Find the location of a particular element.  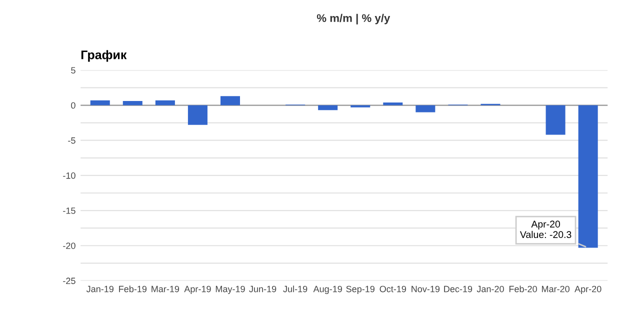

x-tick-label: Mar-20 is located at coordinates (556, 289).